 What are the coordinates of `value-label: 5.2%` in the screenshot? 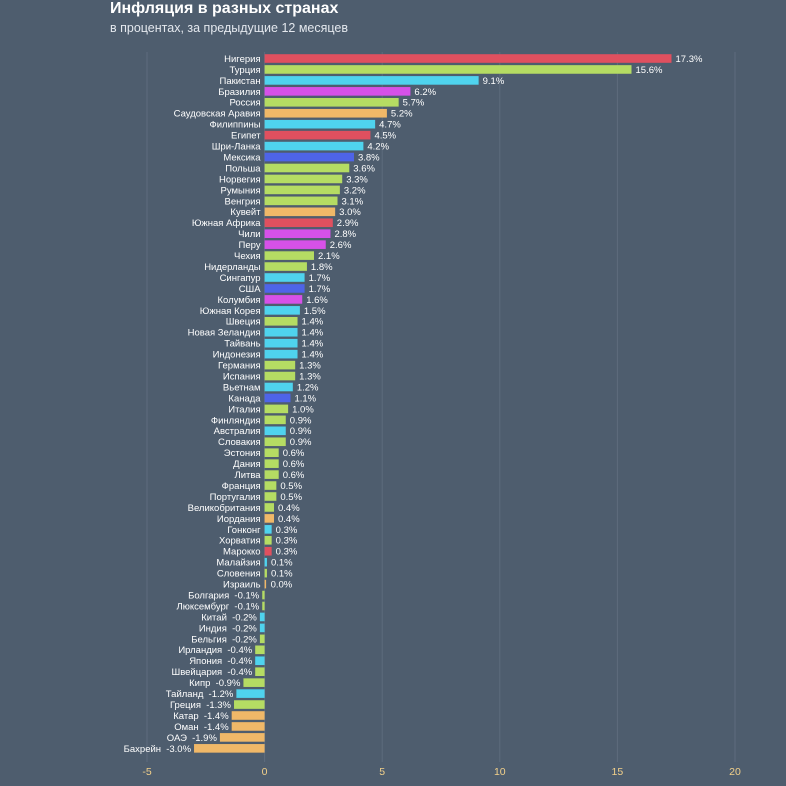 It's located at (402, 114).